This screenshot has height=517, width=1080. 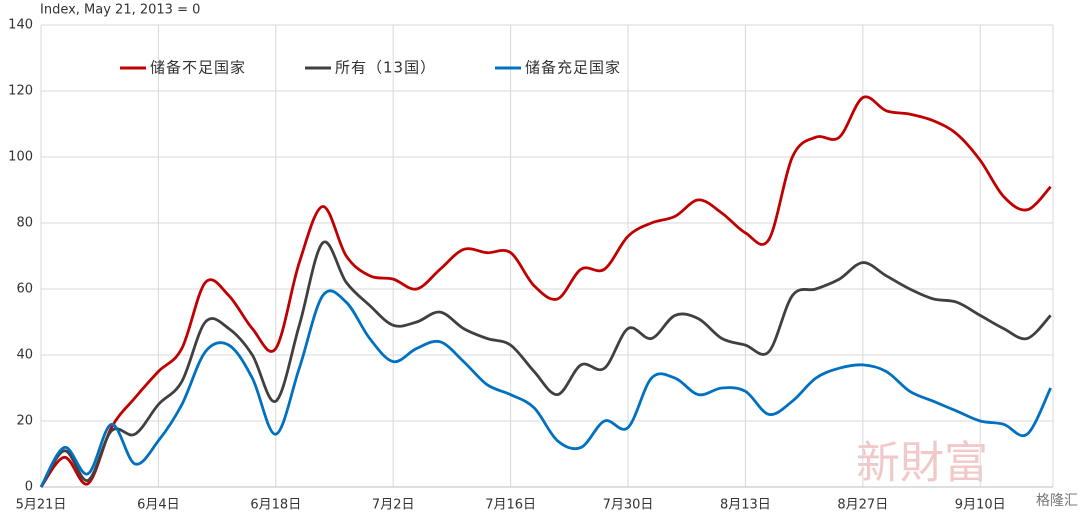 I want to click on y-tick-label: 80, so click(x=24, y=223).